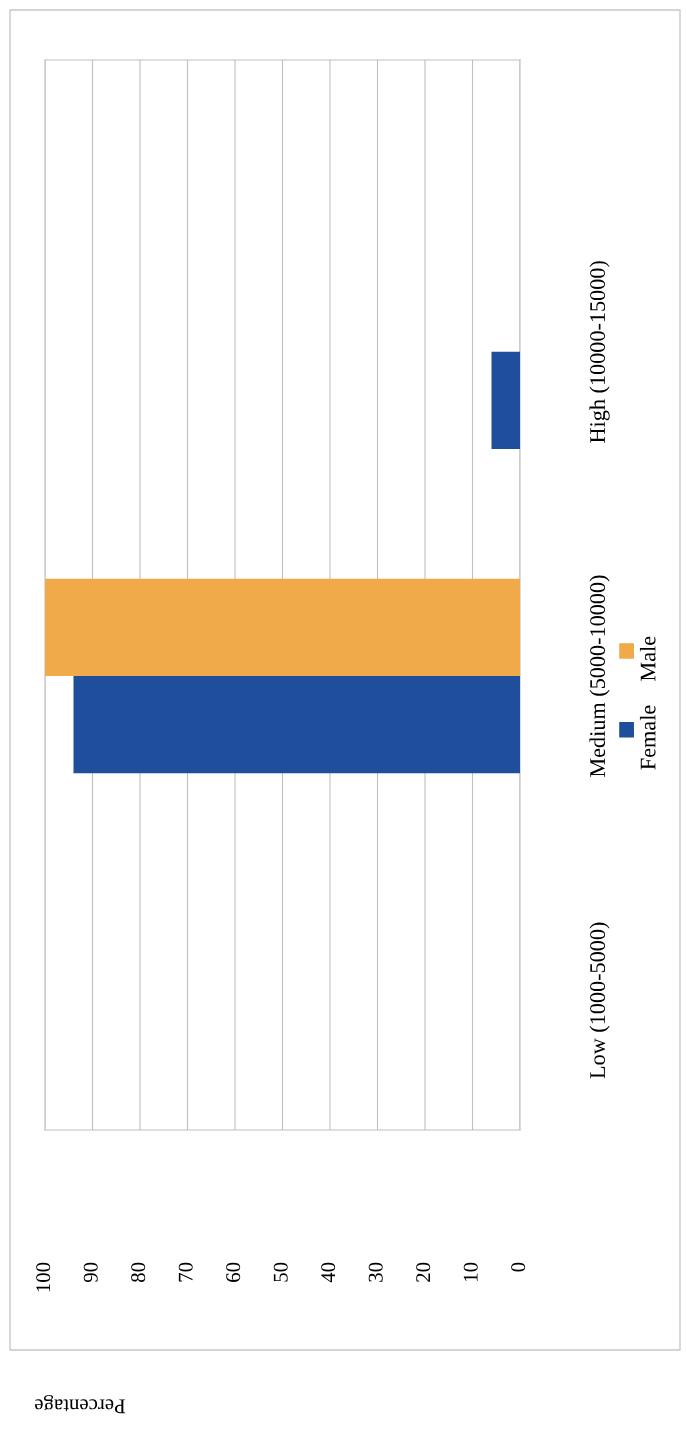 The width and height of the screenshot is (687, 1455). What do you see at coordinates (138, 1272) in the screenshot?
I see `x-tick-label: 80` at bounding box center [138, 1272].